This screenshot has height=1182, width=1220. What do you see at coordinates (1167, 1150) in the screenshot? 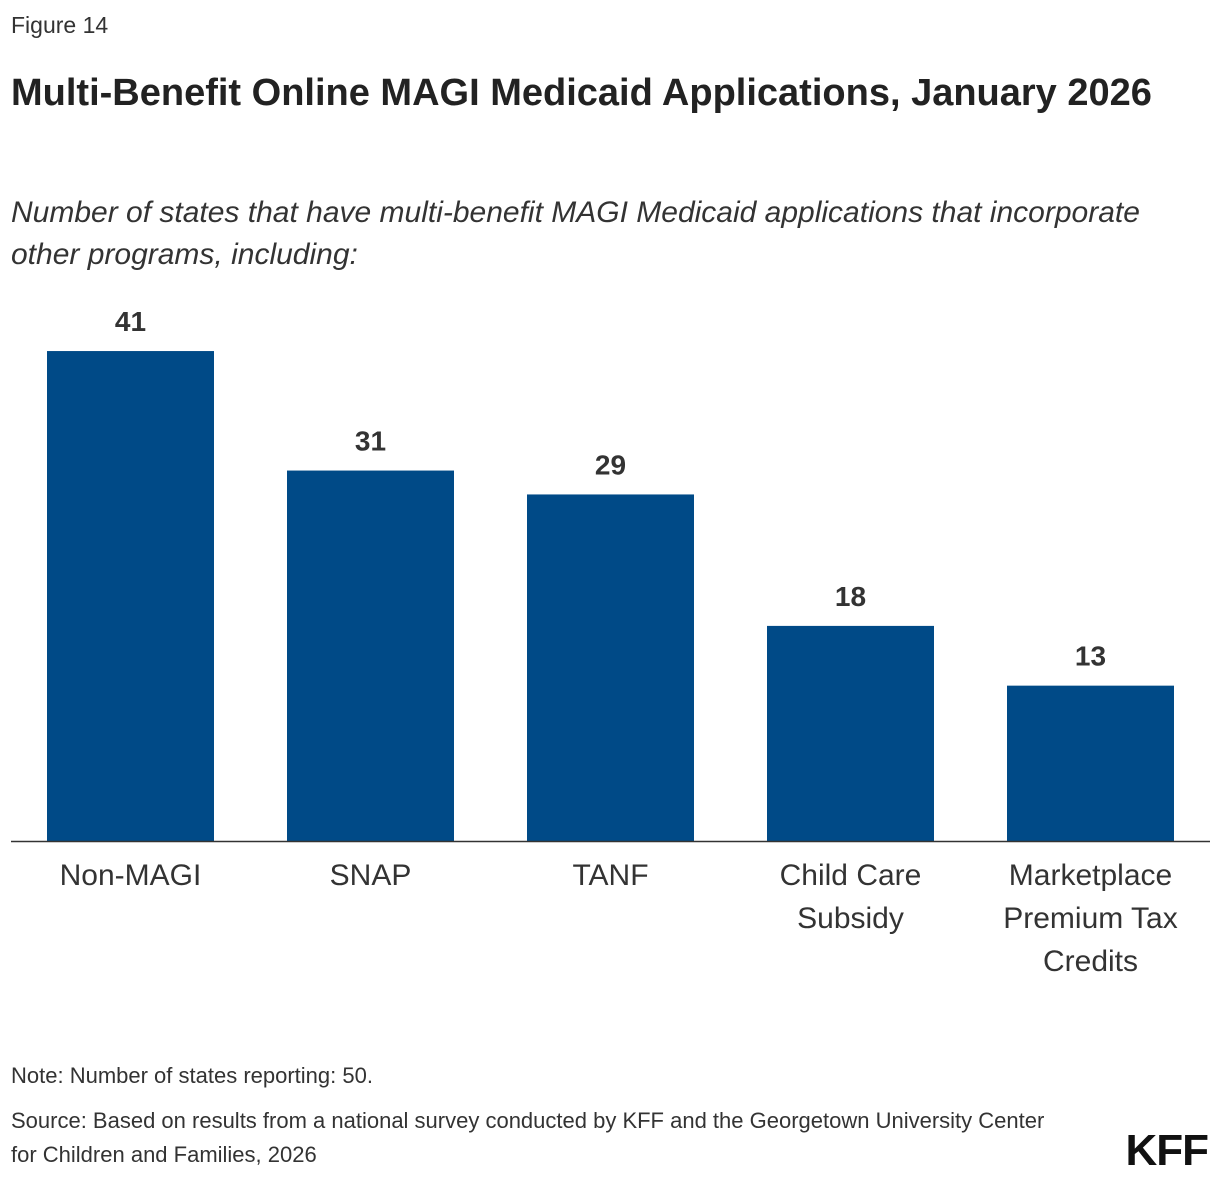
I see `kff-logo: KFF` at bounding box center [1167, 1150].